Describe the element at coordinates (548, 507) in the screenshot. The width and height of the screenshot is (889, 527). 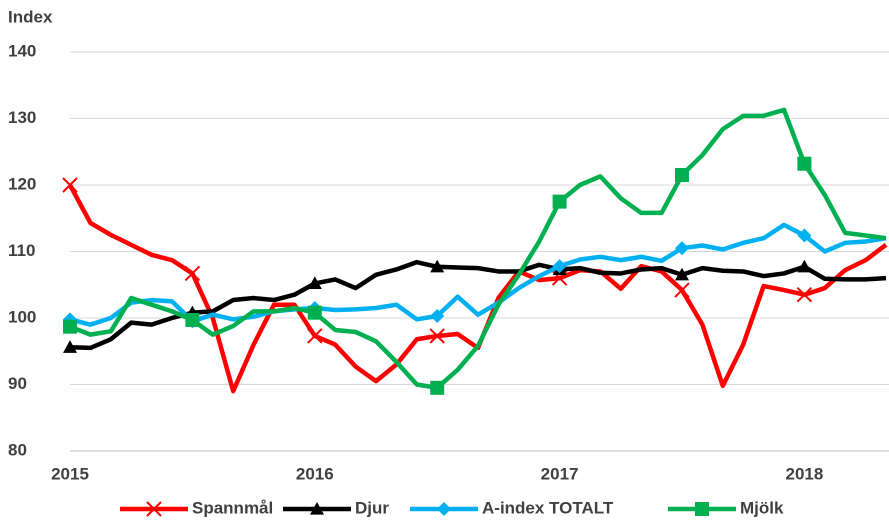
I see `legend-label: A-index TOTALT` at that location.